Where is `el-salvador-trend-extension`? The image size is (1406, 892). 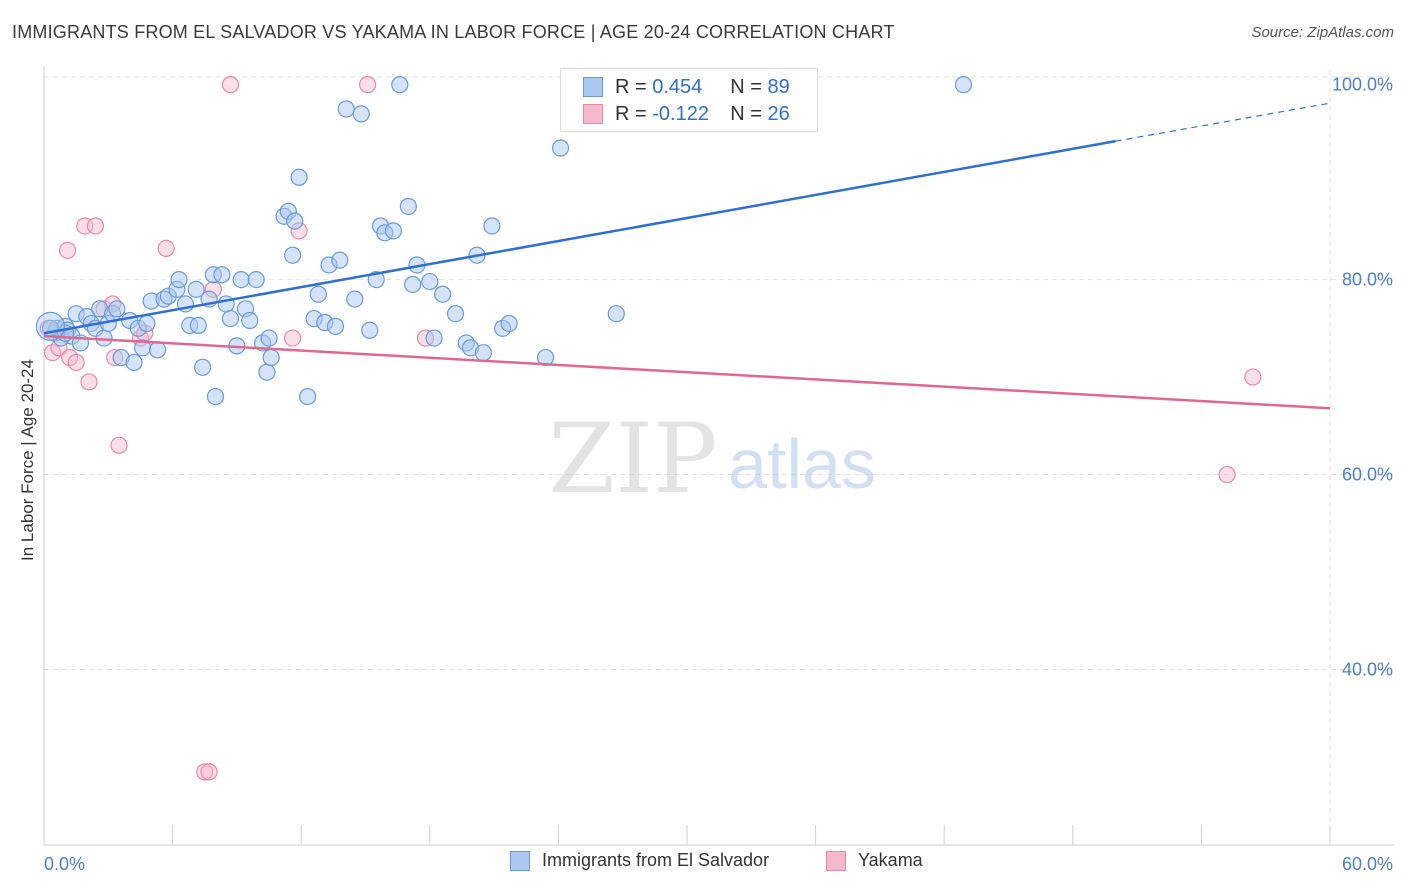
el-salvador-trend-extension is located at coordinates (1223, 122).